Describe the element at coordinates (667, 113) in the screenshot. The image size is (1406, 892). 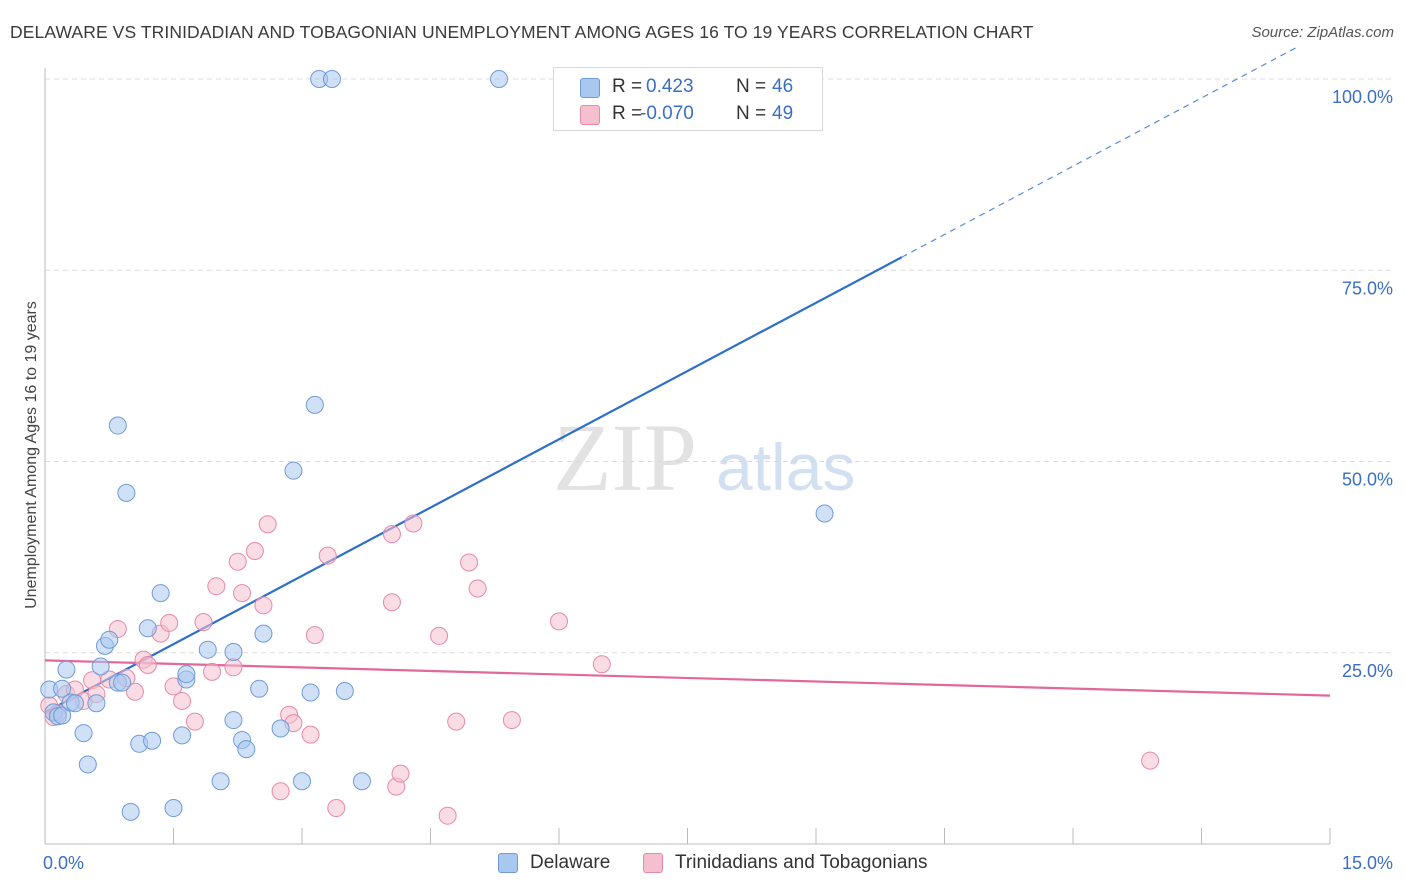
I see `r-value: -0.070` at that location.